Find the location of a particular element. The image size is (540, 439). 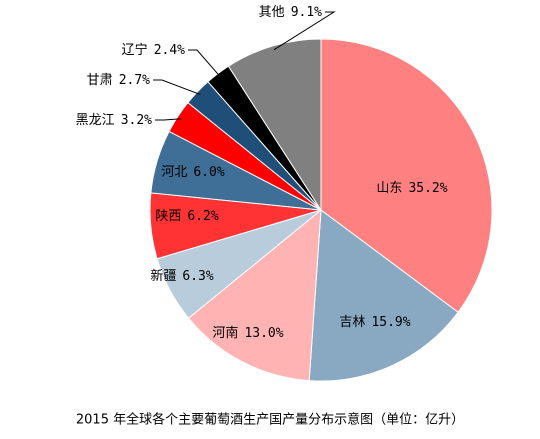

value-label: 6.0% is located at coordinates (208, 172).